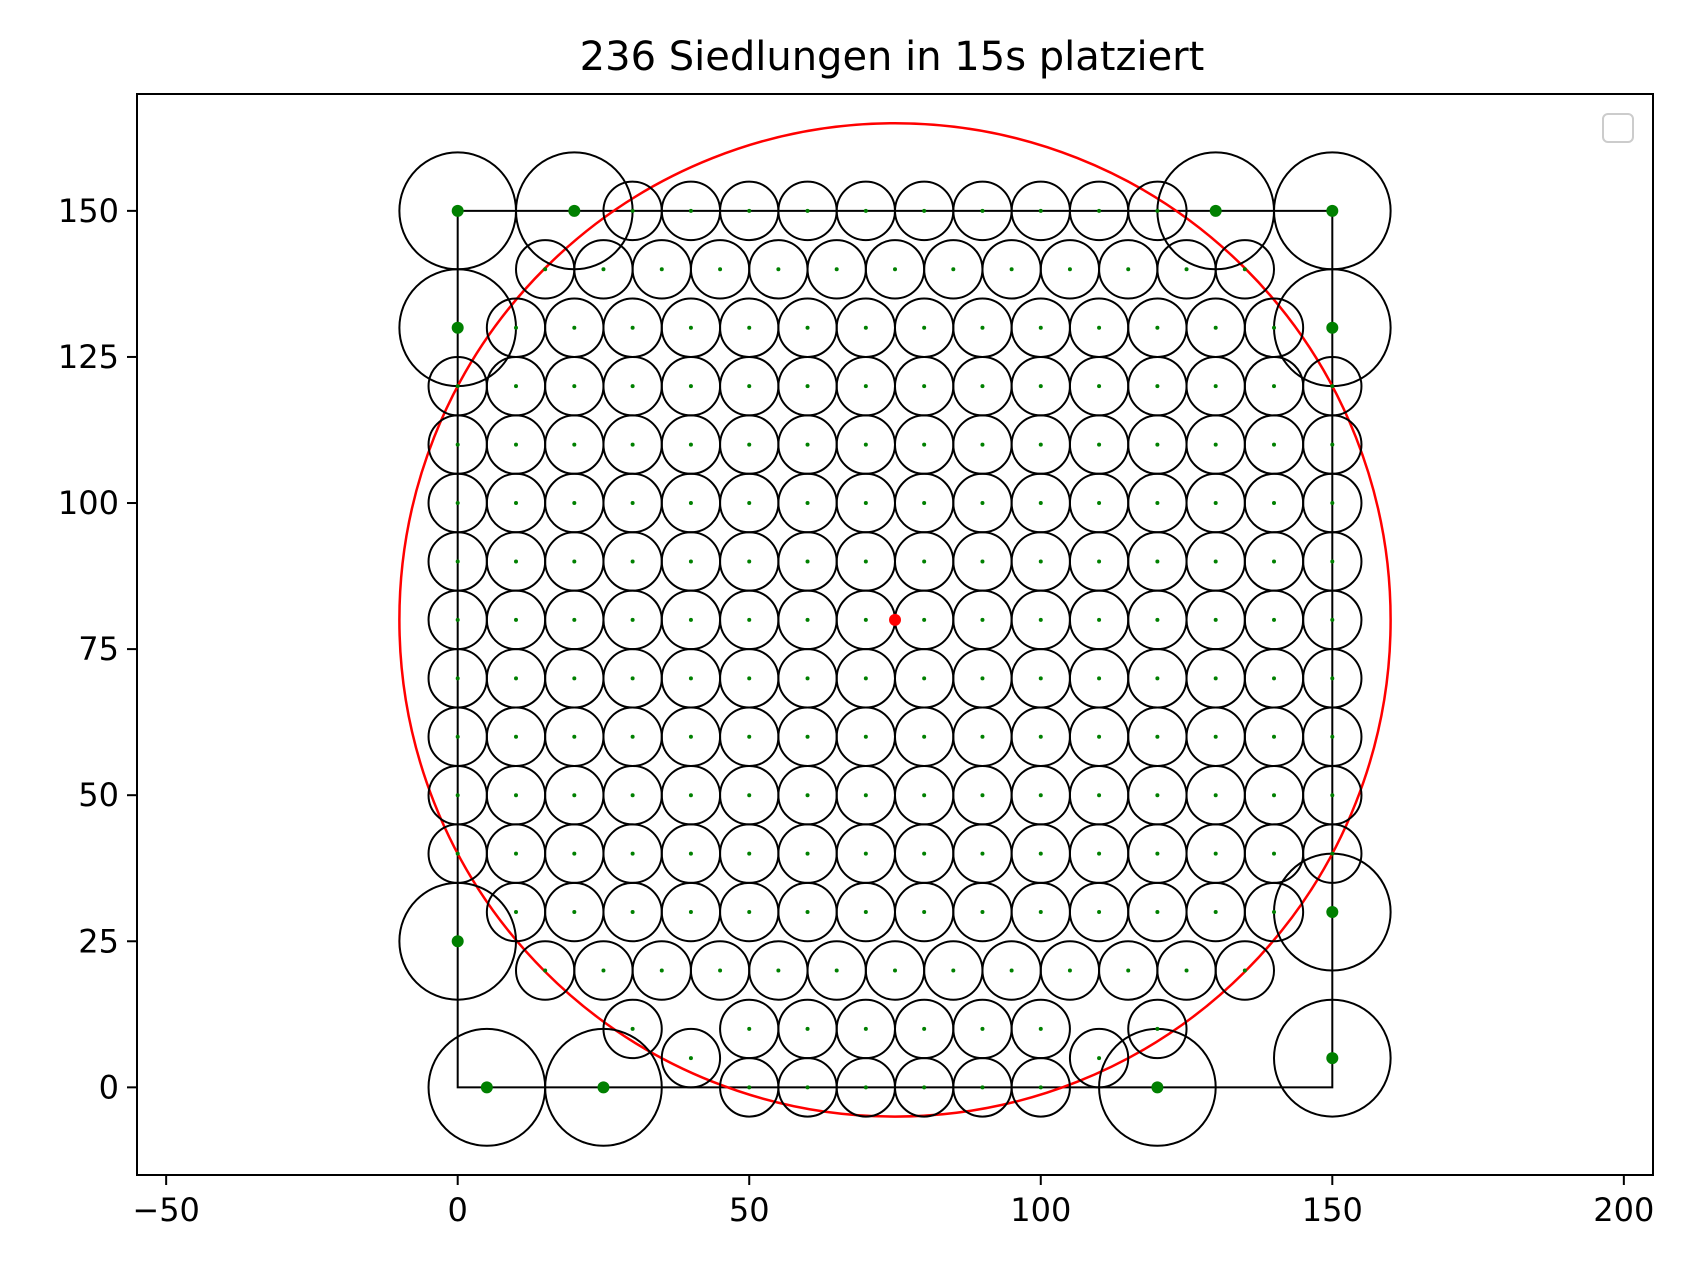 This screenshot has width=1690, height=1267. I want to click on y-tick-label: 150, so click(88, 211).